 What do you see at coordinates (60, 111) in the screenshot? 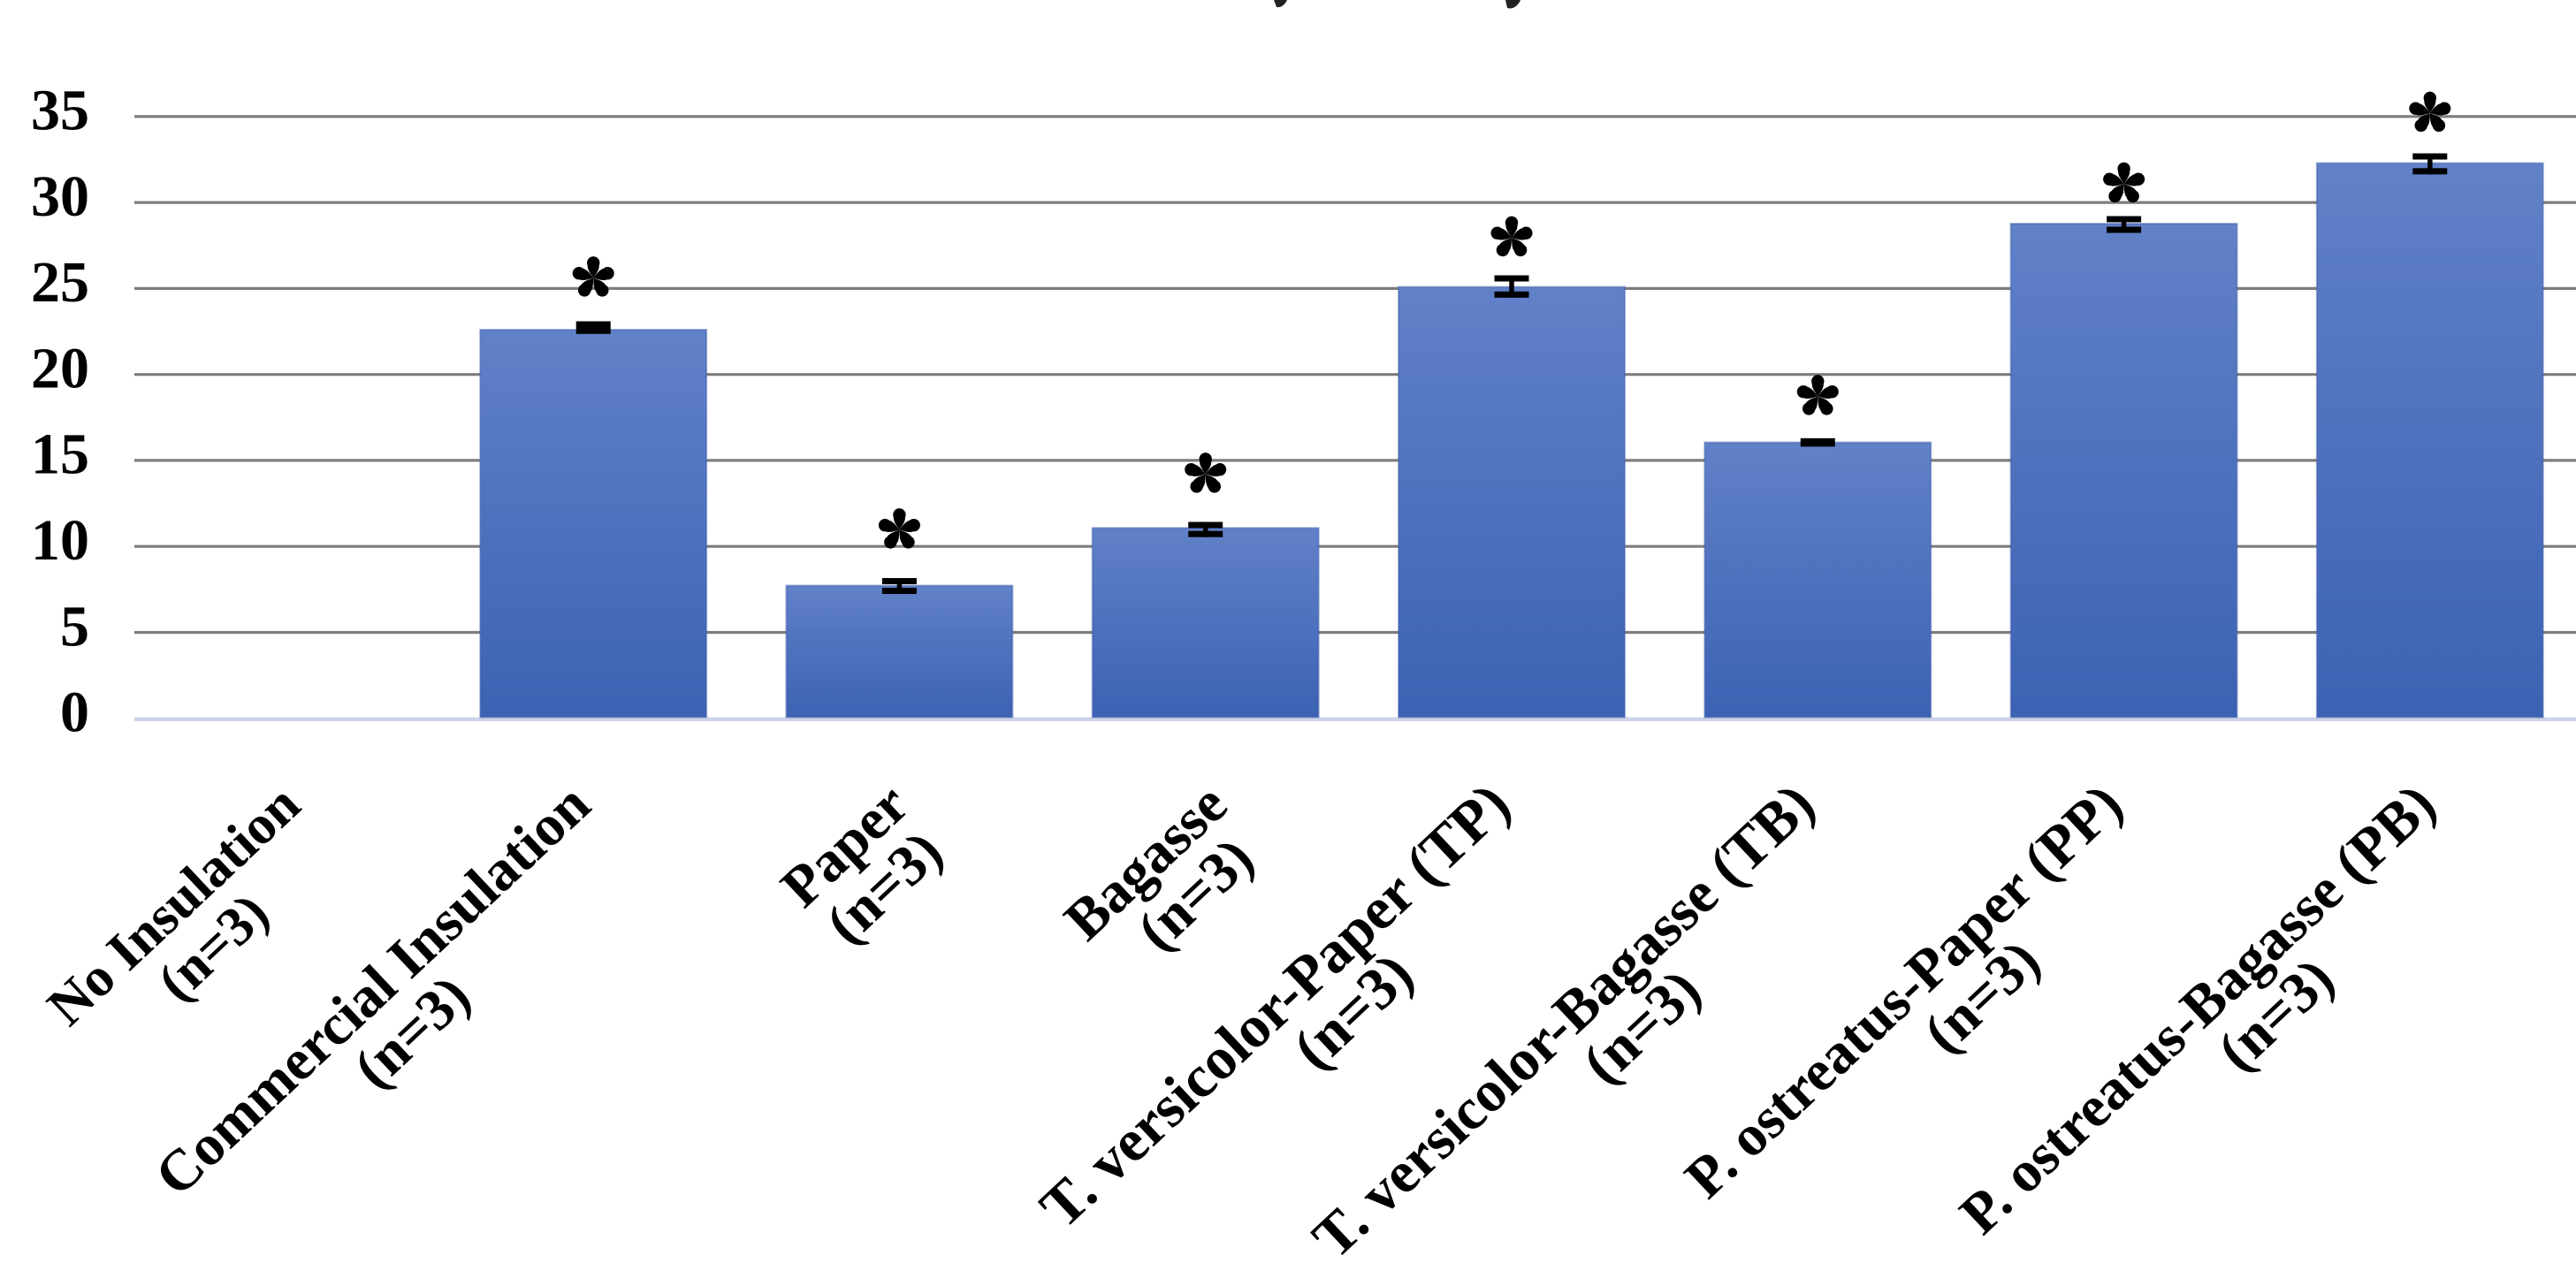
I see `svg-text: 35` at bounding box center [60, 111].